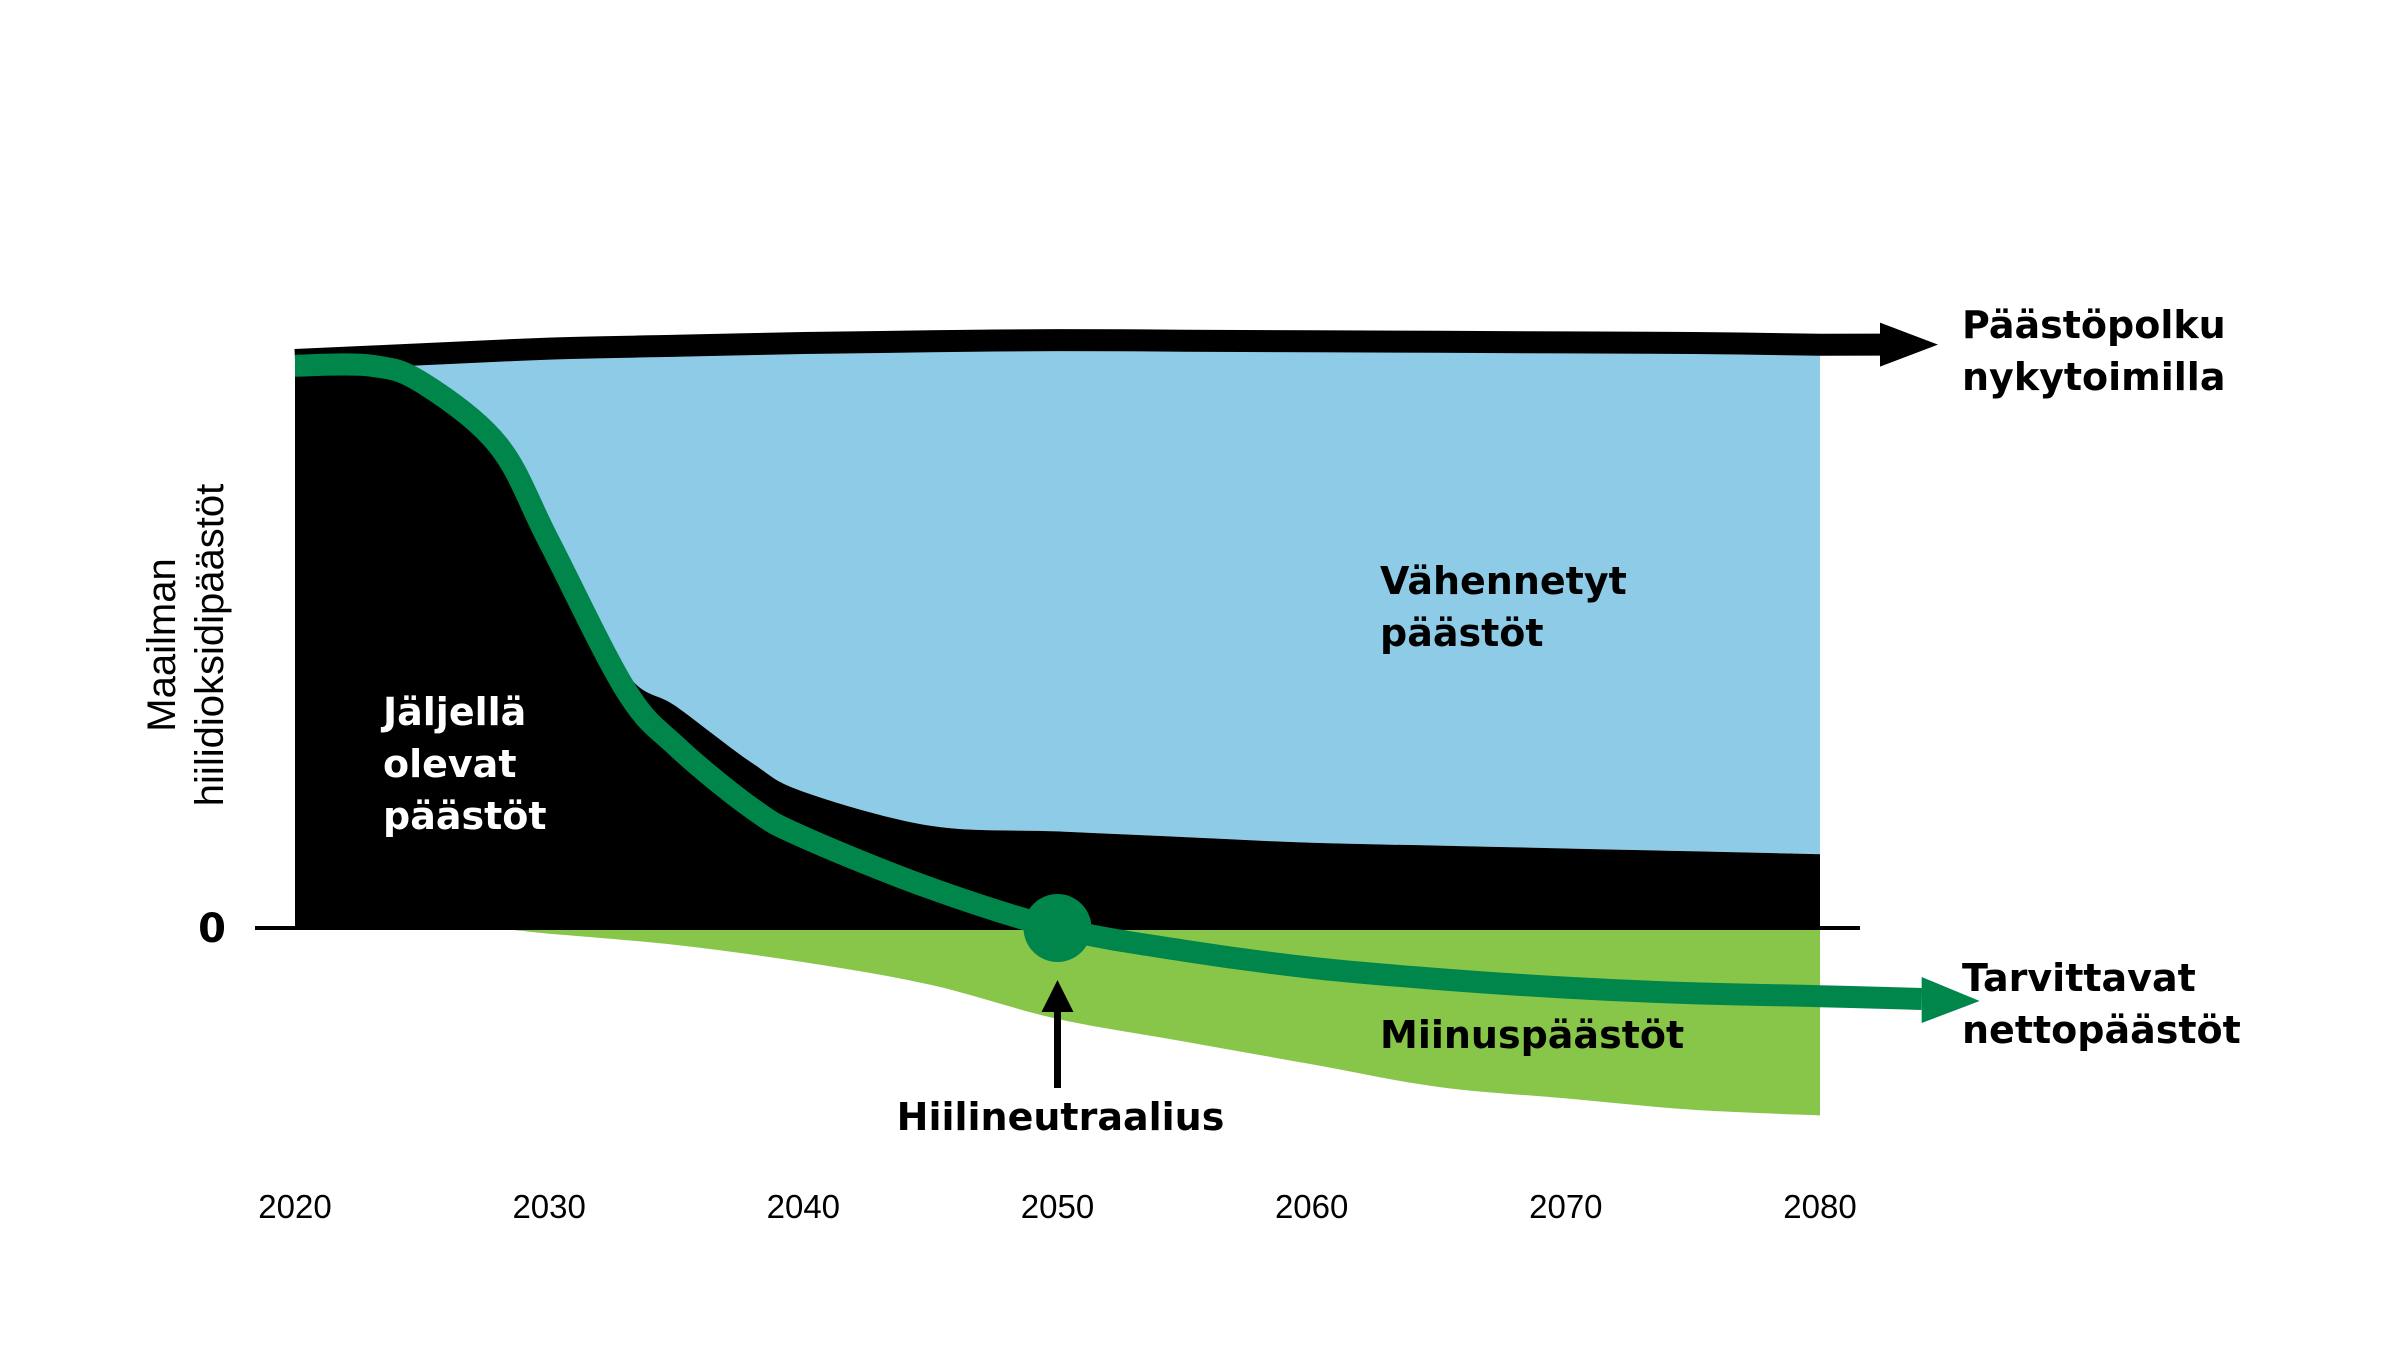  I want to click on x-tick-2060: 2060, so click(1311, 1206).